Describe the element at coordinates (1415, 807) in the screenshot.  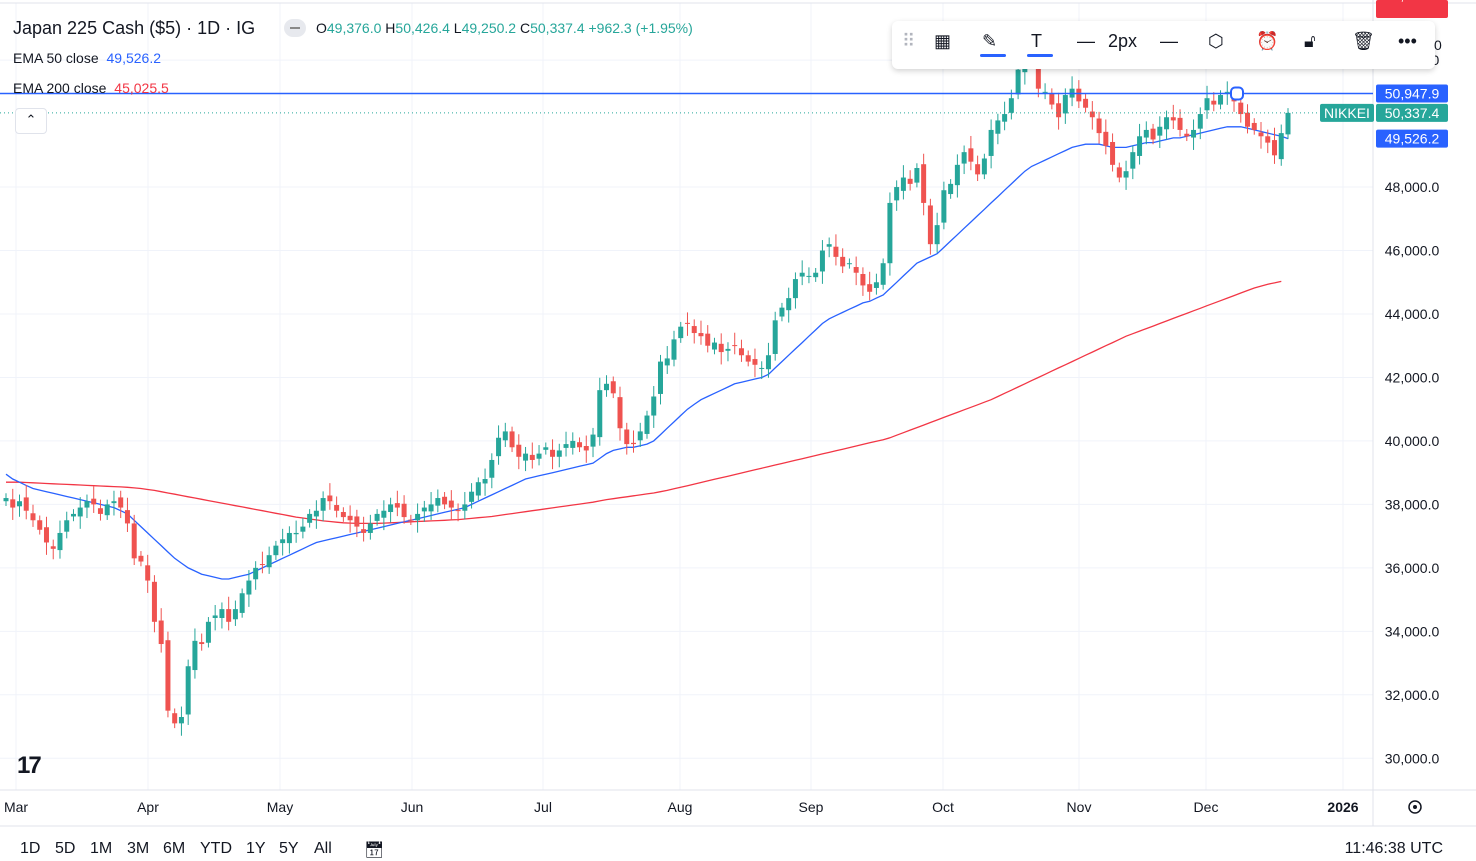
I see `settings-gear-icon` at that location.